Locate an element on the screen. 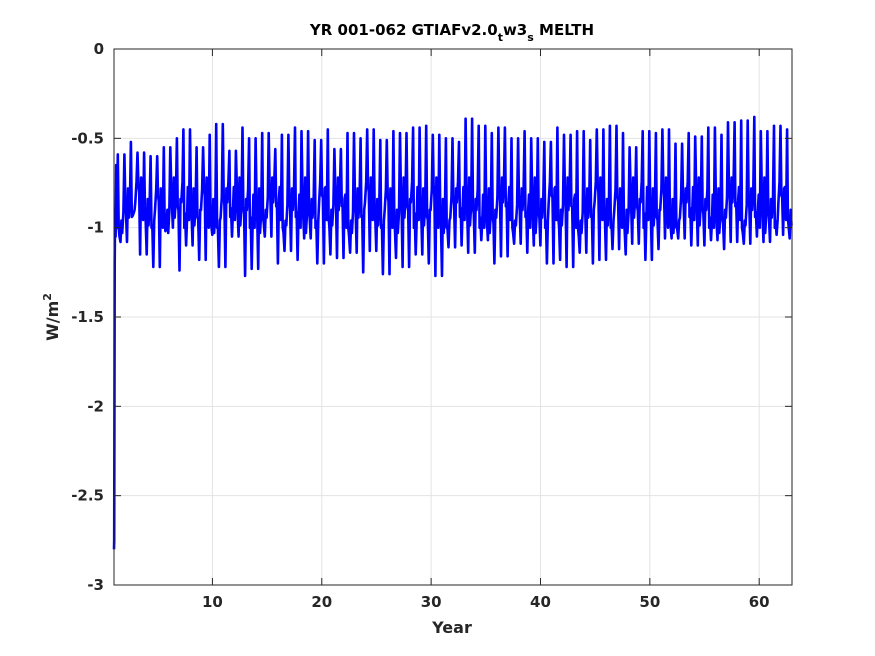  y-tick-label: -1.5 is located at coordinates (87, 317).